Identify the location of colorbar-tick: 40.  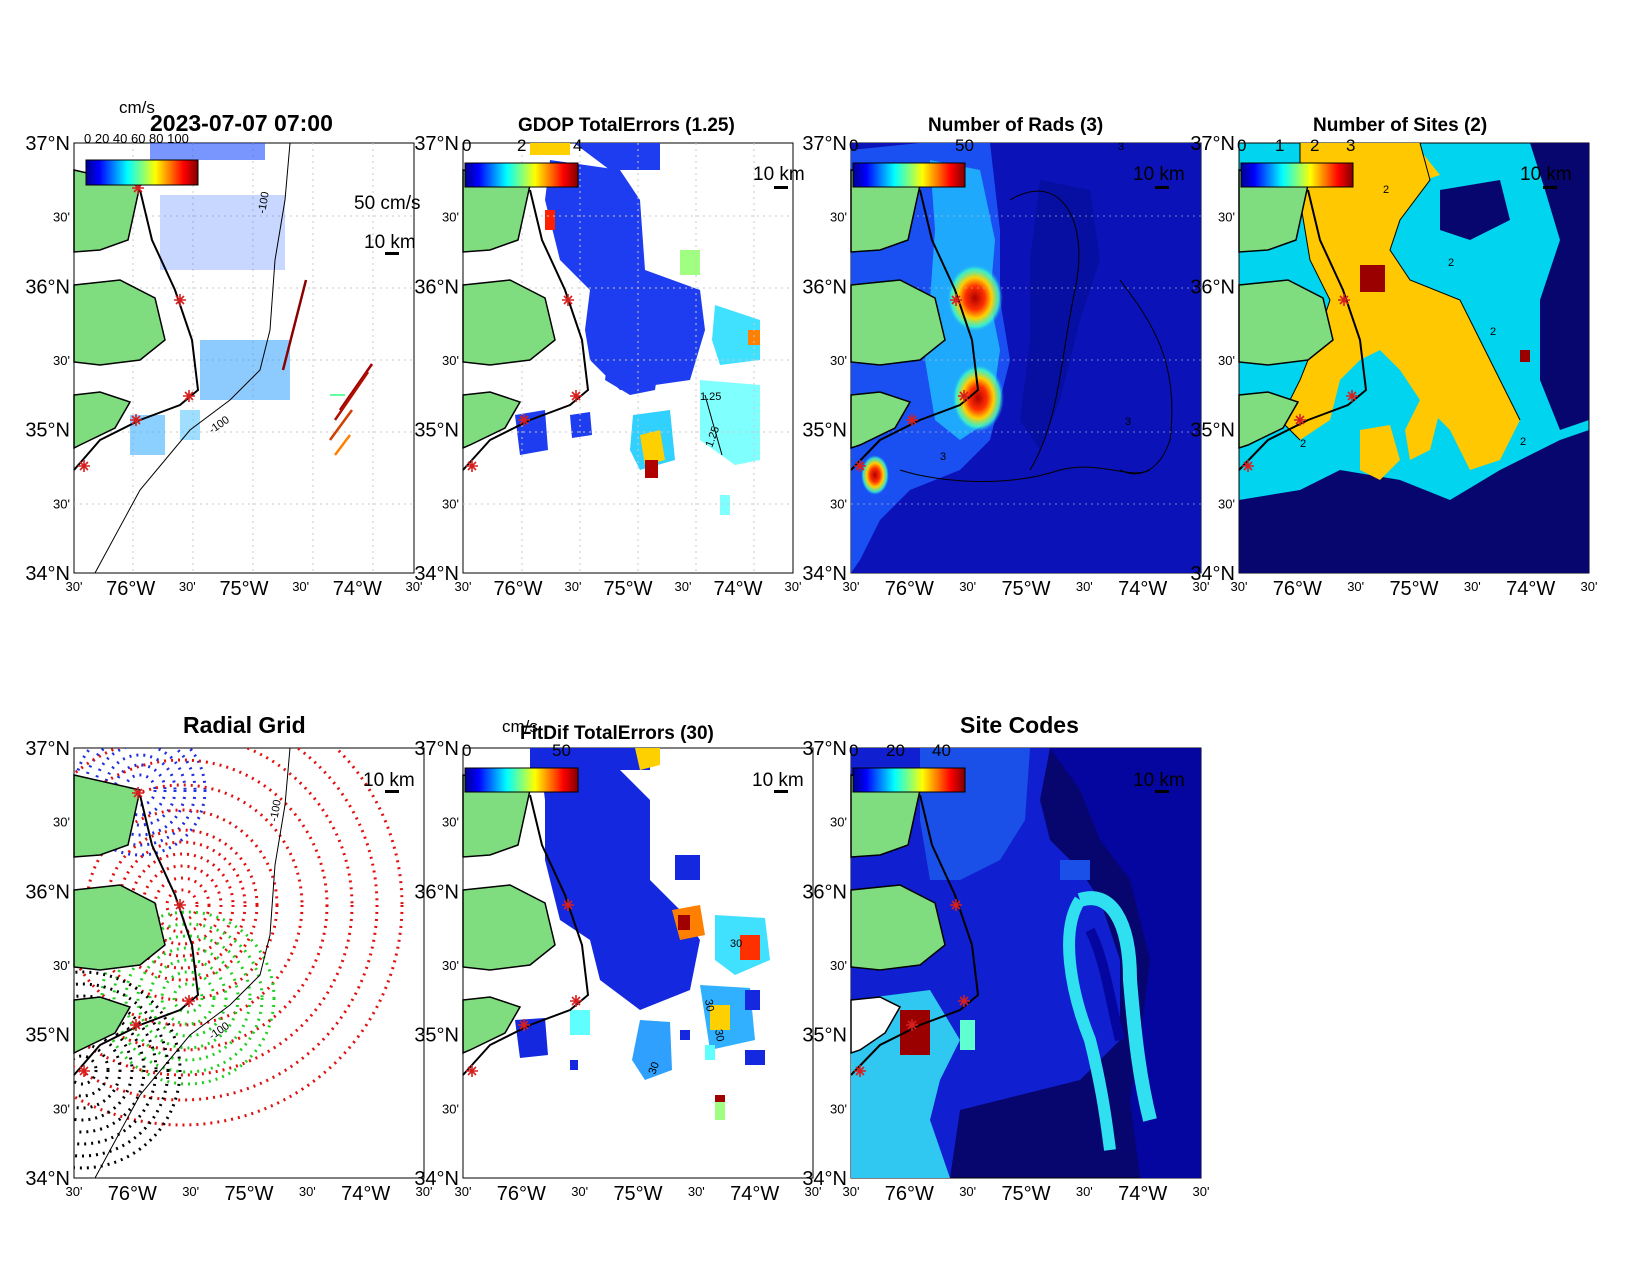
(941, 750).